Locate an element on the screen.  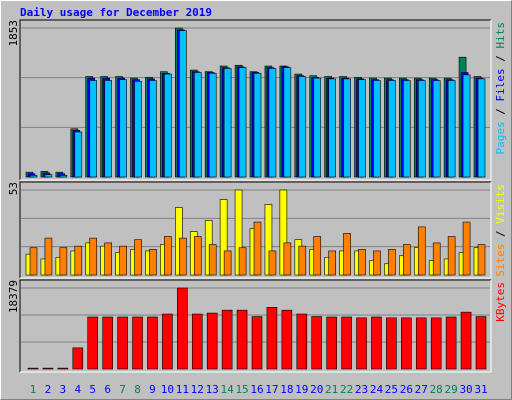
x-tick-label: 24 is located at coordinates (377, 389).